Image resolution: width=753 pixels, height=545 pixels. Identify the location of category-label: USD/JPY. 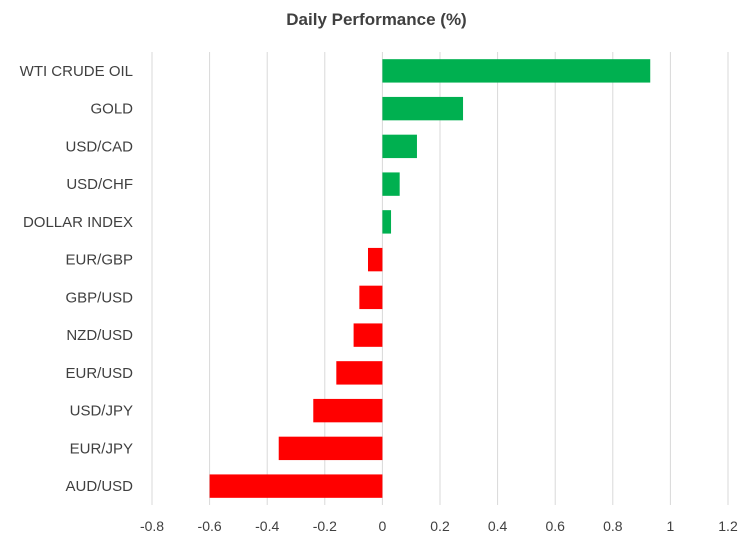
(101, 411).